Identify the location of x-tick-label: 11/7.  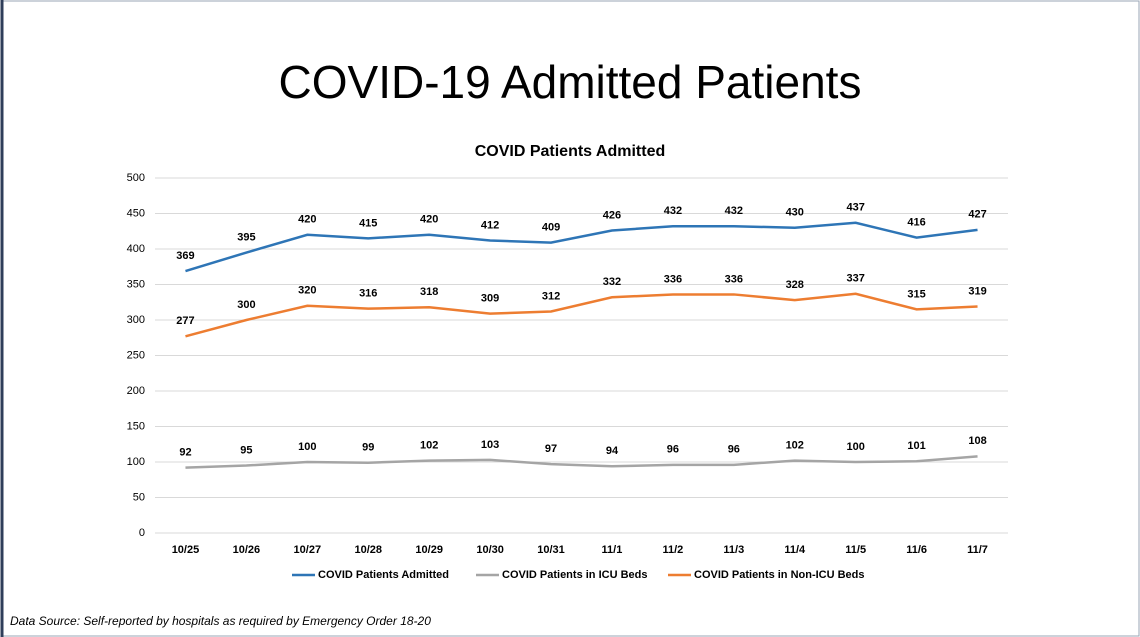
(977, 550).